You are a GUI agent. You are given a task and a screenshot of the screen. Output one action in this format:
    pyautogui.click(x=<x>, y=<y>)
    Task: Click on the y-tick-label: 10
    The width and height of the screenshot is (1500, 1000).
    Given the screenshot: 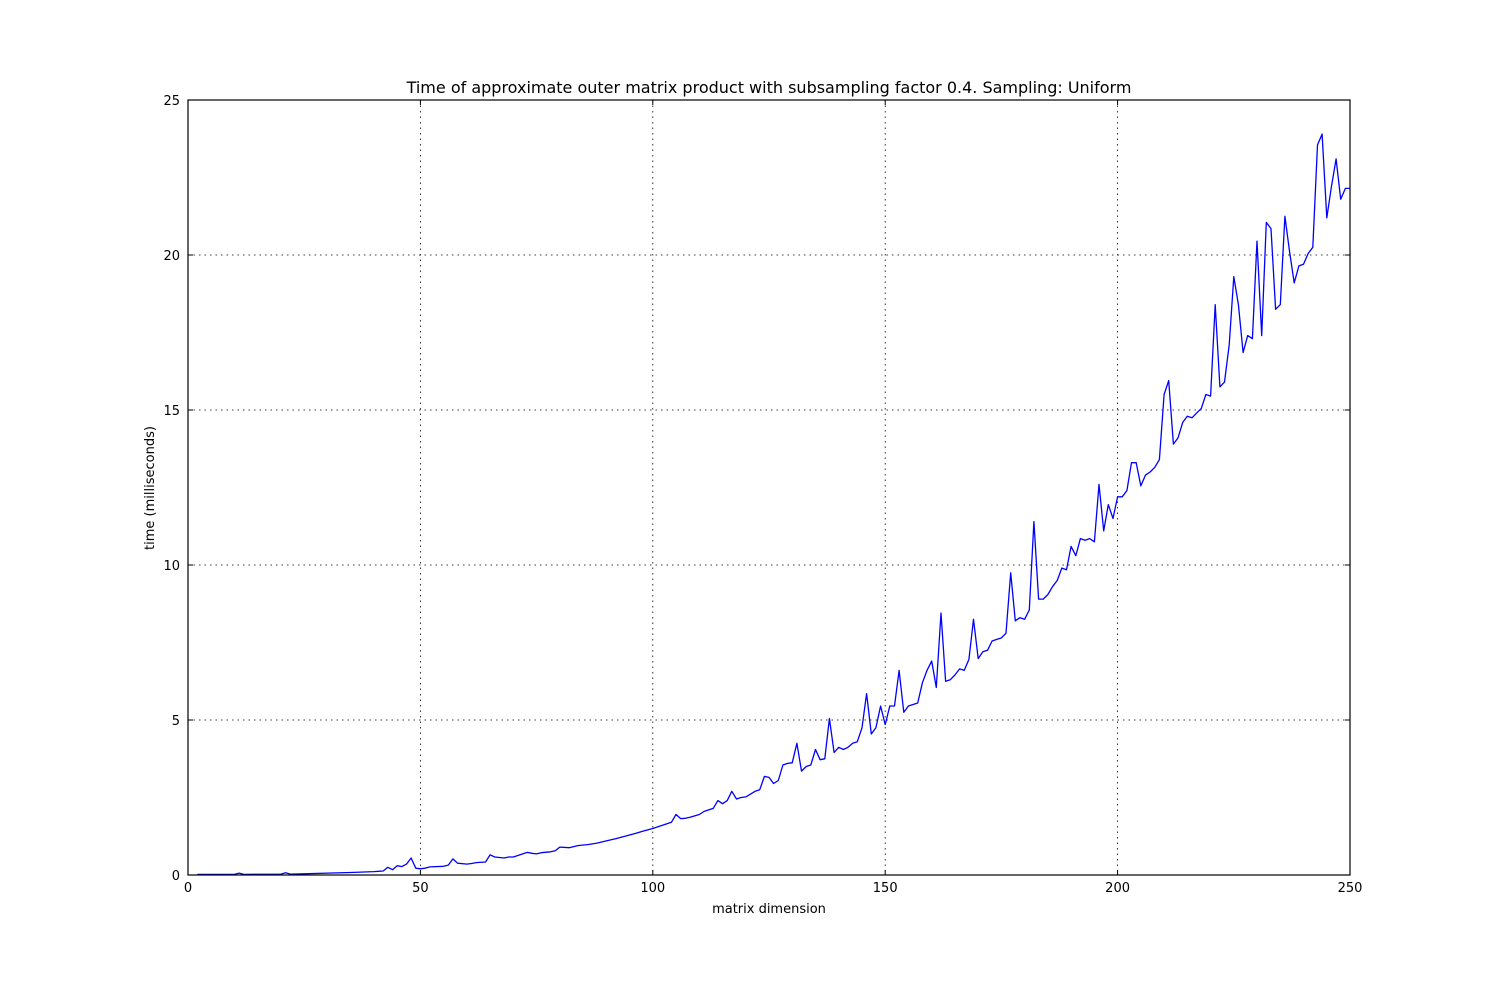 What is the action you would take?
    pyautogui.click(x=171, y=566)
    